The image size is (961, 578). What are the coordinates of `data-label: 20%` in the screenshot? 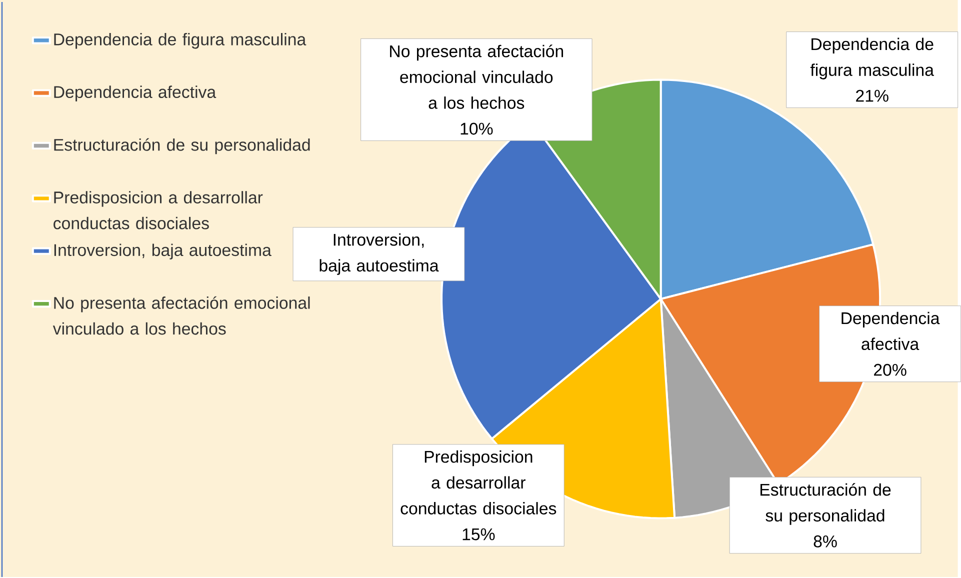 It's located at (890, 370).